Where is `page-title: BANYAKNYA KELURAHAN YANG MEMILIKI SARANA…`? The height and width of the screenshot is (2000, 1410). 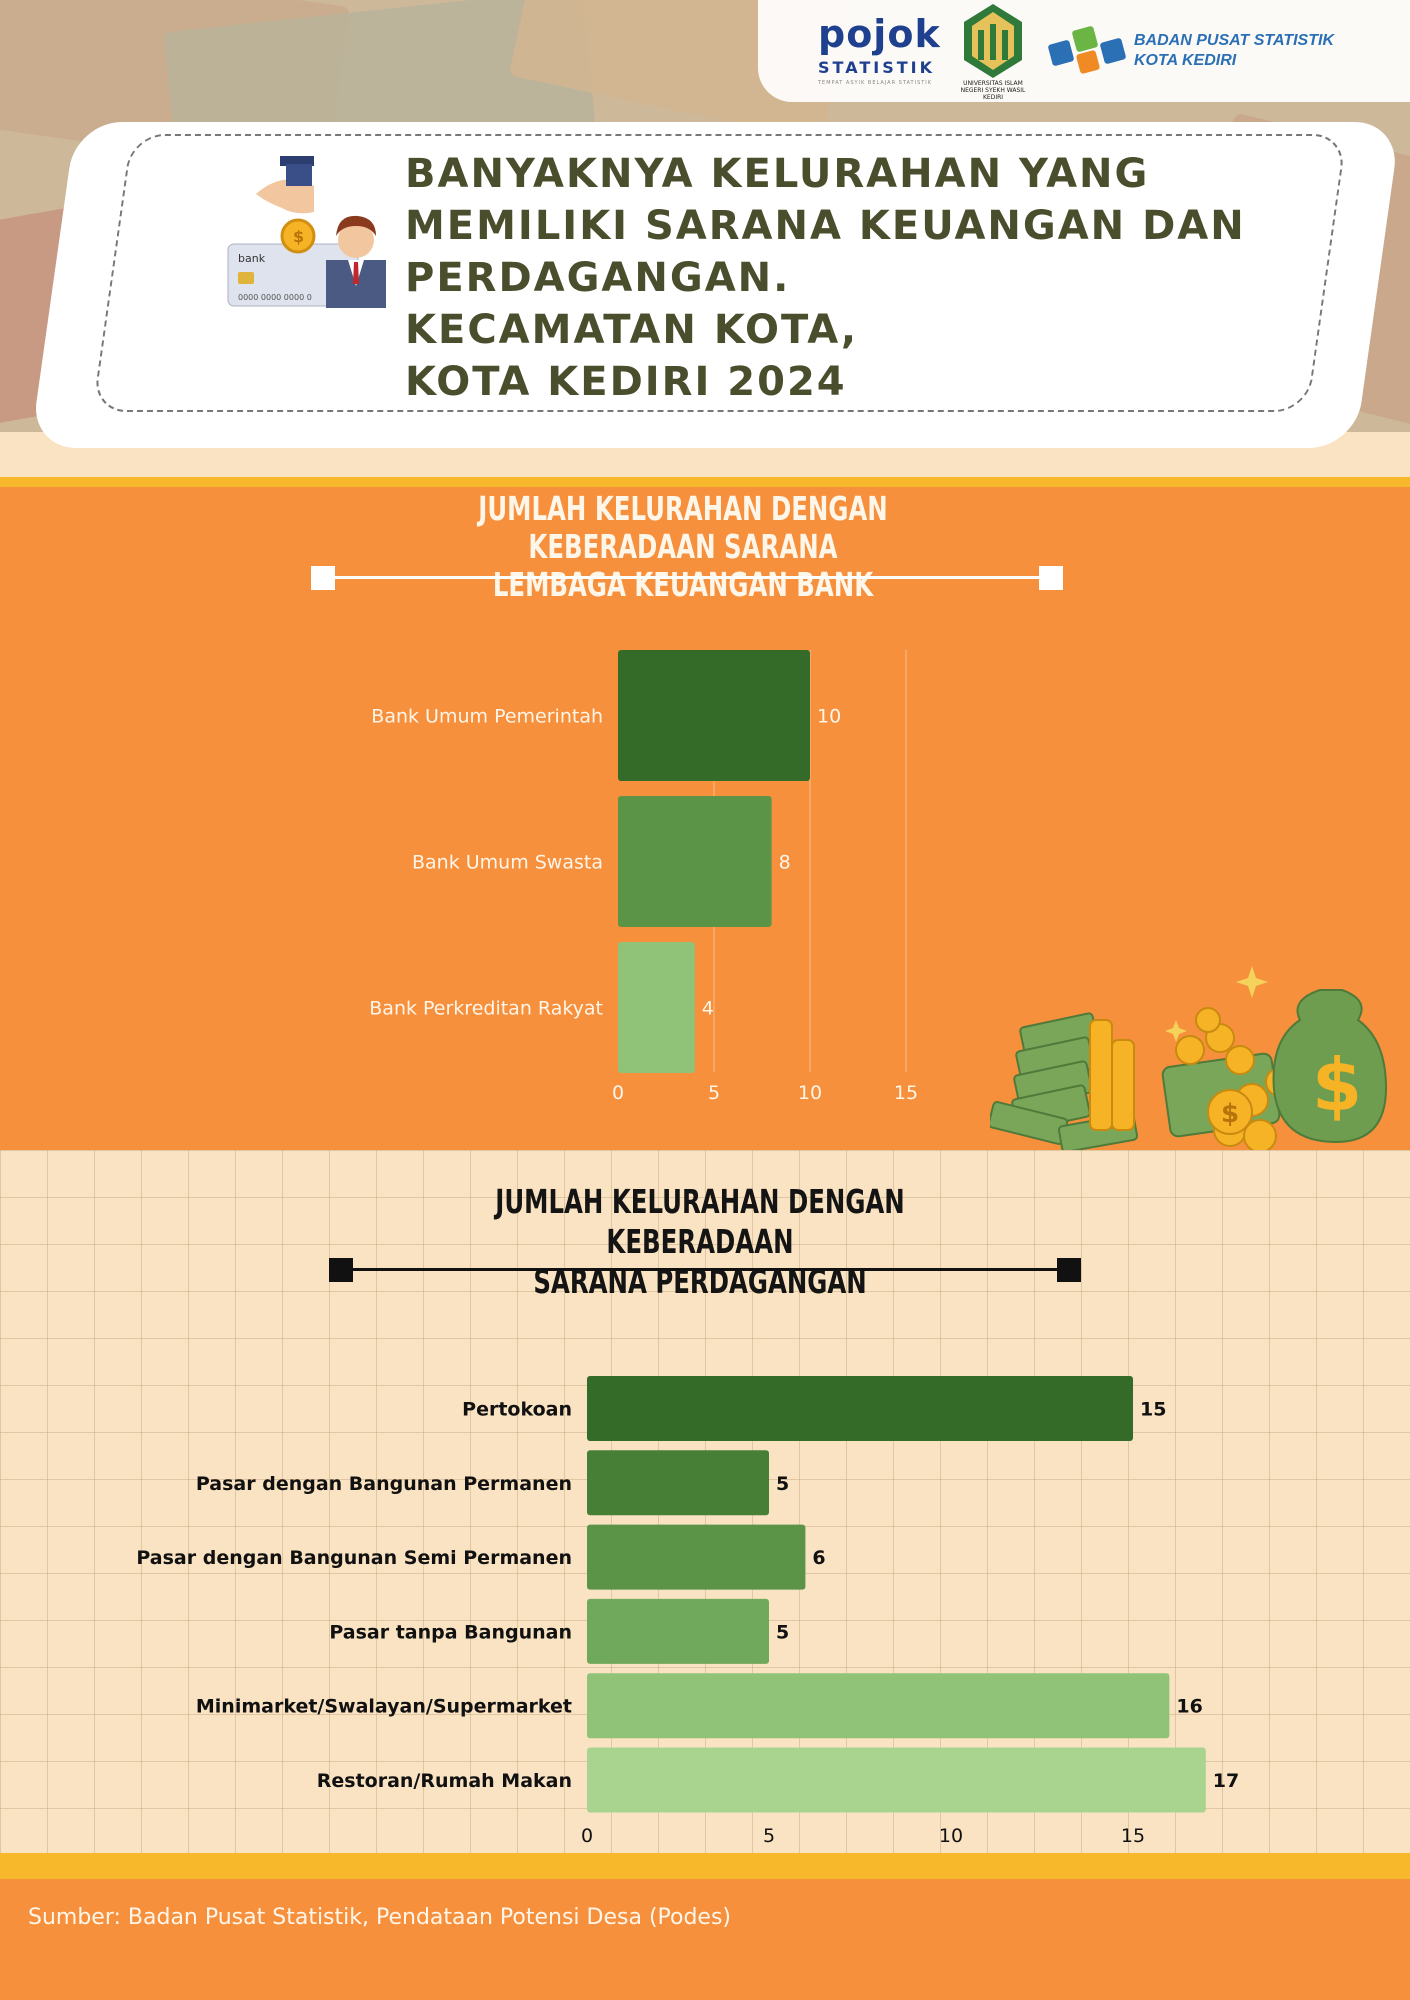 page-title: BANYAKNYA KELURAHAN YANG MEMILIKI SARANA… is located at coordinates (825, 278).